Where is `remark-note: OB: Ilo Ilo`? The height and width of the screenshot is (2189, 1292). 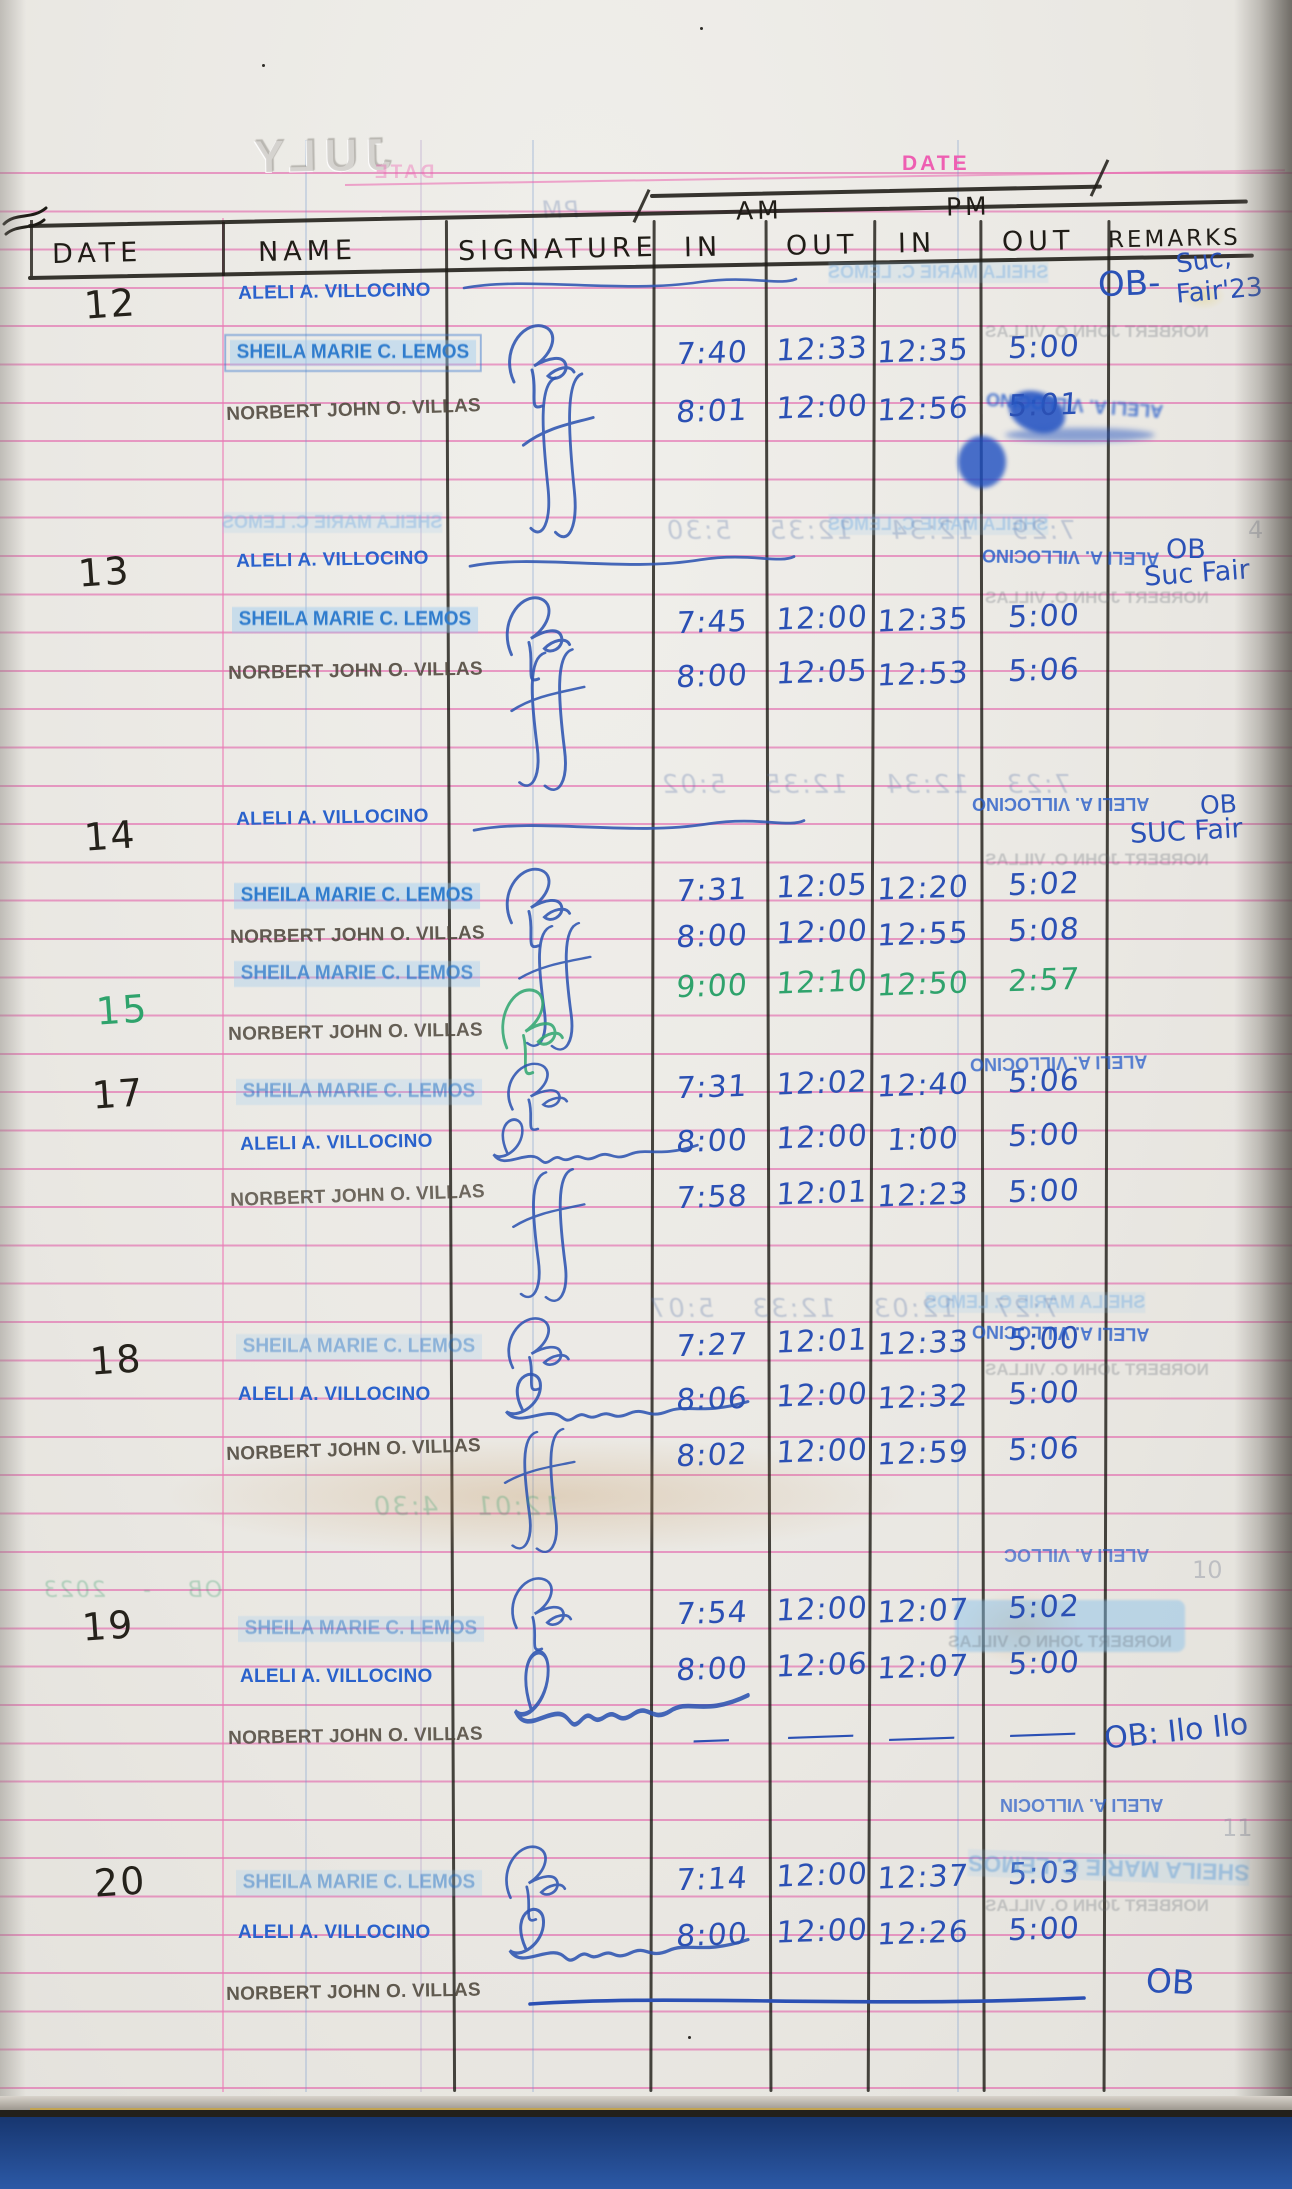
remark-note: OB: Ilo Ilo is located at coordinates (1176, 1731).